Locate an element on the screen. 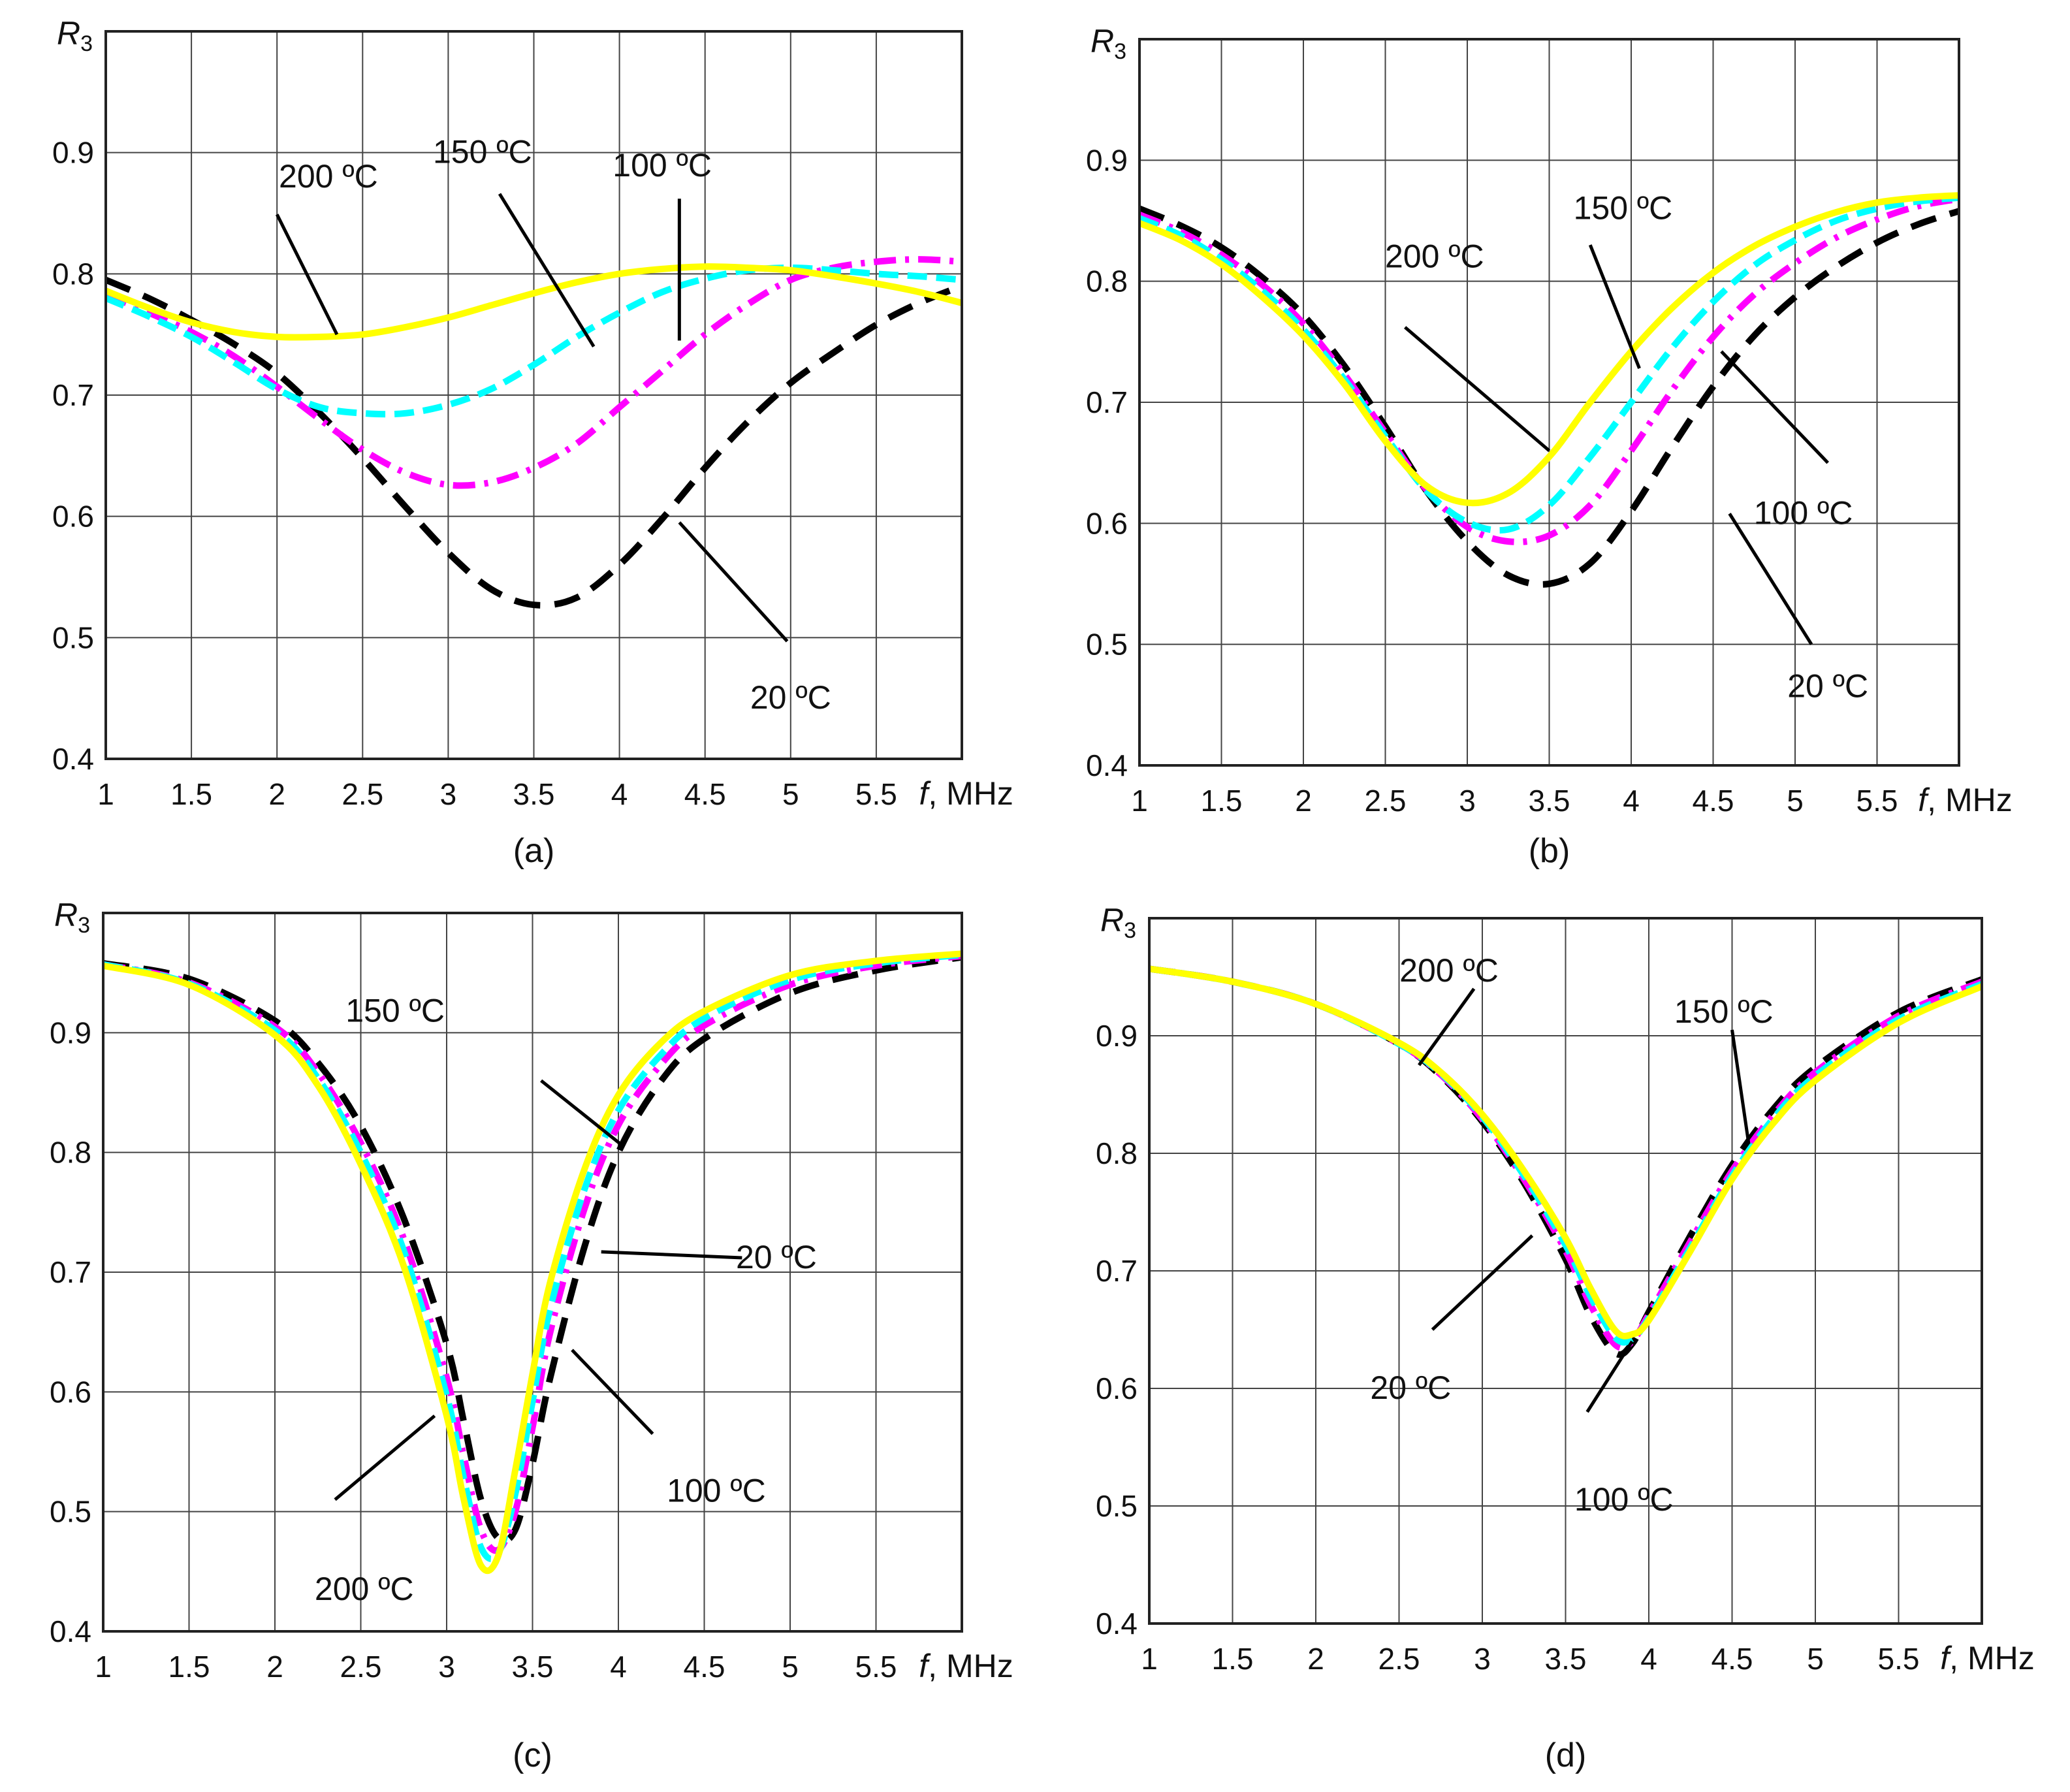  panel-label: (d) is located at coordinates (1566, 1755).